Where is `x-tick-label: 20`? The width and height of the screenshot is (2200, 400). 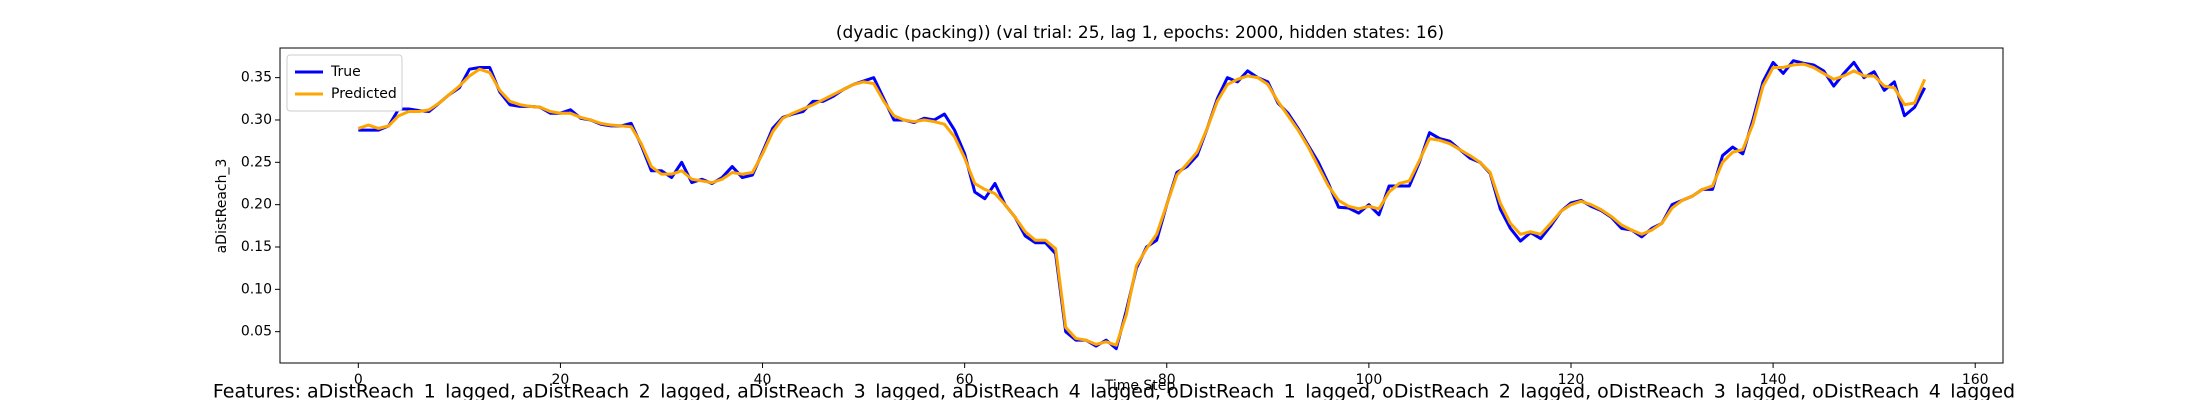
x-tick-label: 20 is located at coordinates (561, 380).